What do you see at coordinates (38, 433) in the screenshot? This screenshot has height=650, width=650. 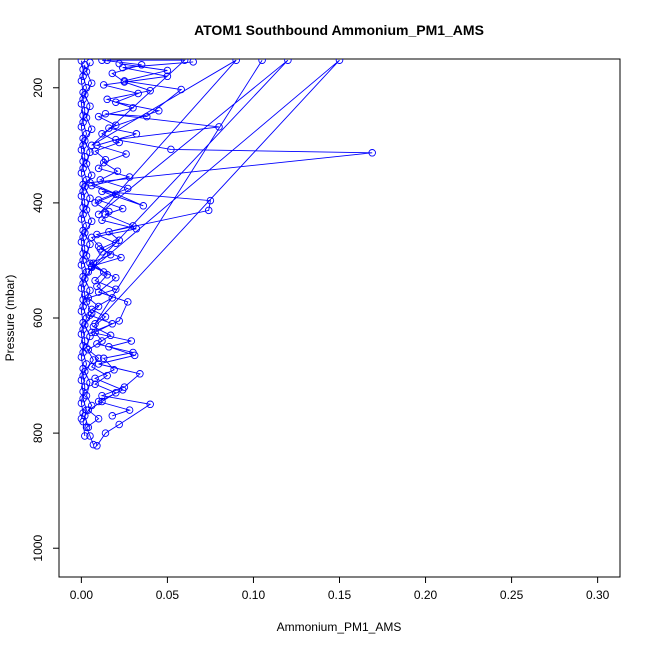 I see `y-tick-label: 800` at bounding box center [38, 433].